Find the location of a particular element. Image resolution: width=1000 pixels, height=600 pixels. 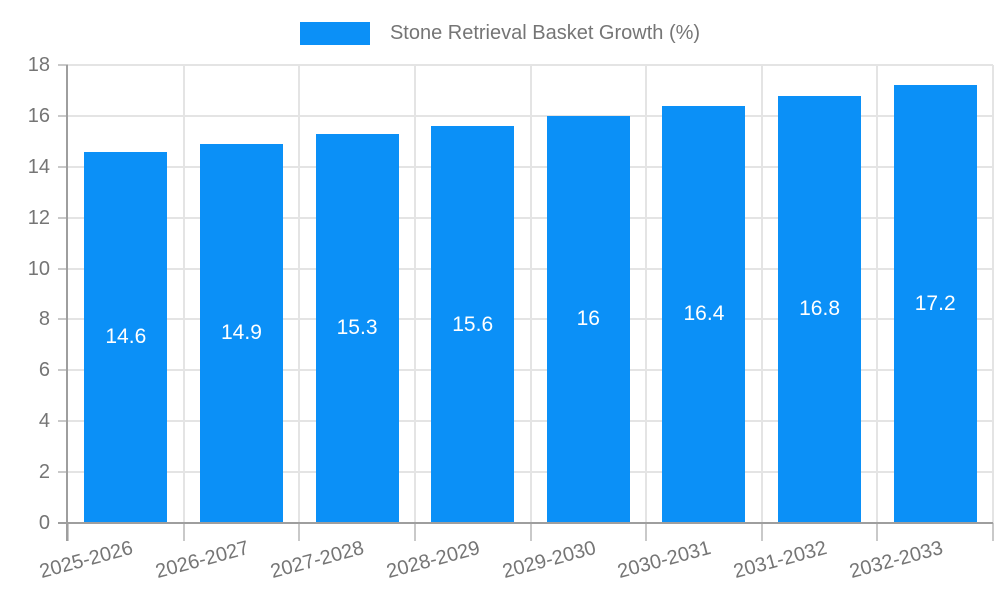

y-tick-label: 8 is located at coordinates (44, 319).